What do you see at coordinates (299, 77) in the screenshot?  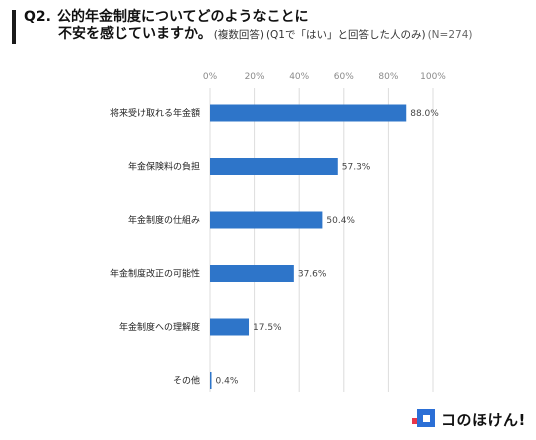 I see `x-tick-label: 40%` at bounding box center [299, 77].